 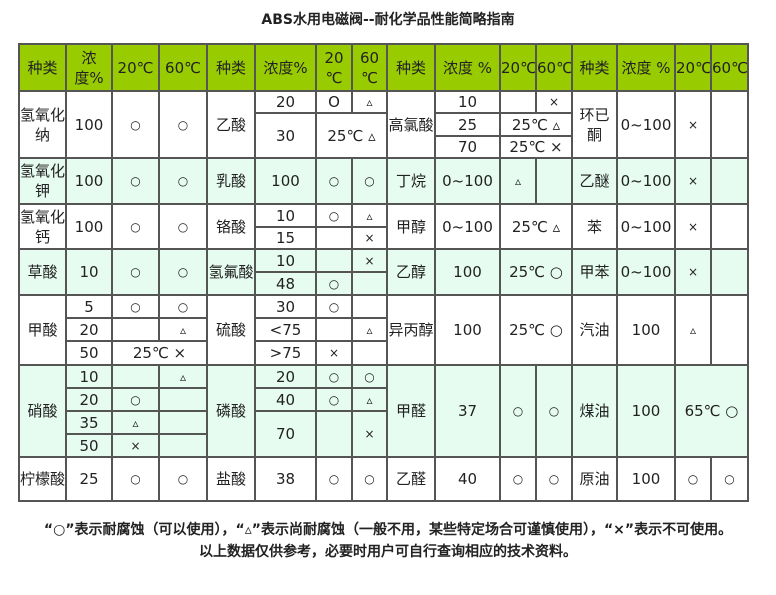 What do you see at coordinates (467, 124) in the screenshot?
I see `table-cell: 25` at bounding box center [467, 124].